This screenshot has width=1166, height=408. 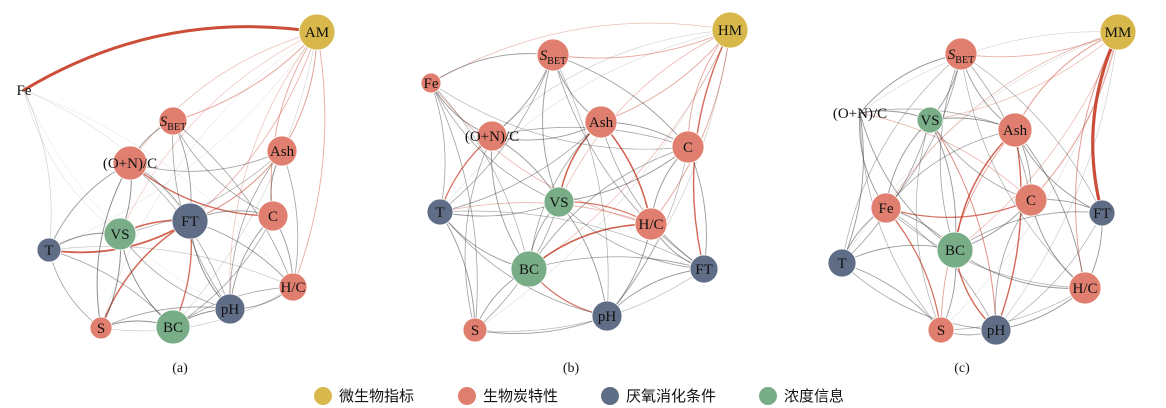 I want to click on panel-b-node-S-label: S, so click(x=475, y=331).